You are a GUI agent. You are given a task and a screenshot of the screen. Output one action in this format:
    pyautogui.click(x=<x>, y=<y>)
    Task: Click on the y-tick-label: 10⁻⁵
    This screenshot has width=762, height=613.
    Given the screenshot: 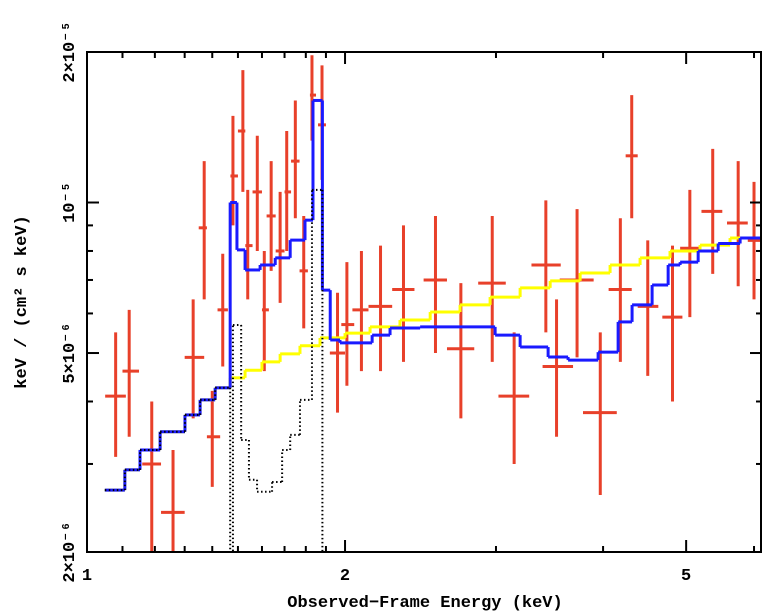 What is the action you would take?
    pyautogui.click(x=70, y=202)
    